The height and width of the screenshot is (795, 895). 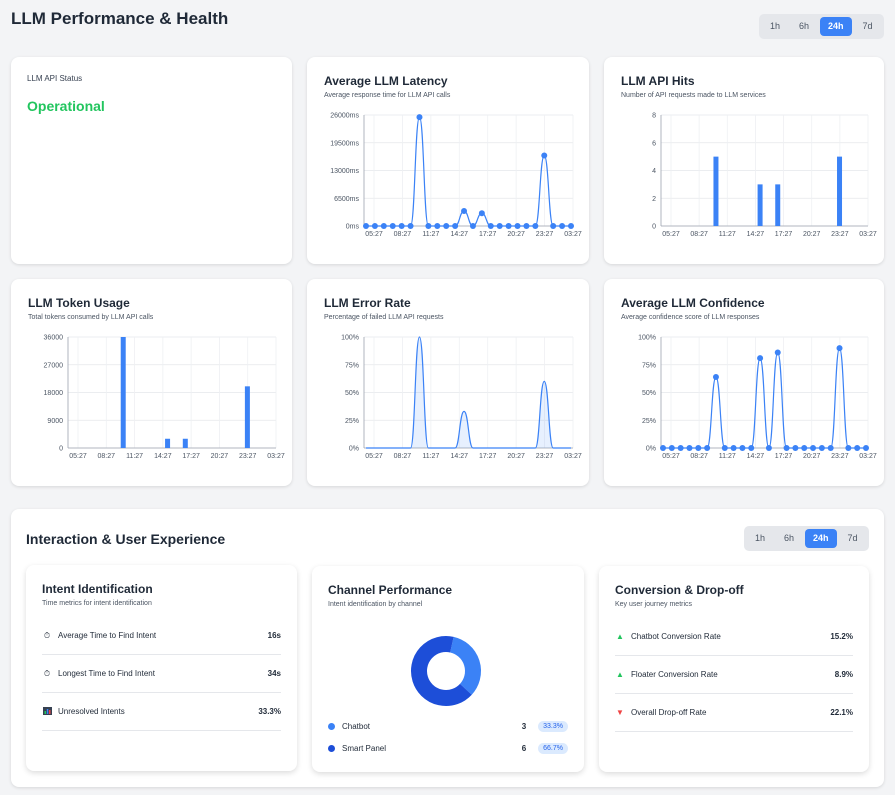 What do you see at coordinates (620, 712) in the screenshot?
I see `triangle-down-icon: ▼` at bounding box center [620, 712].